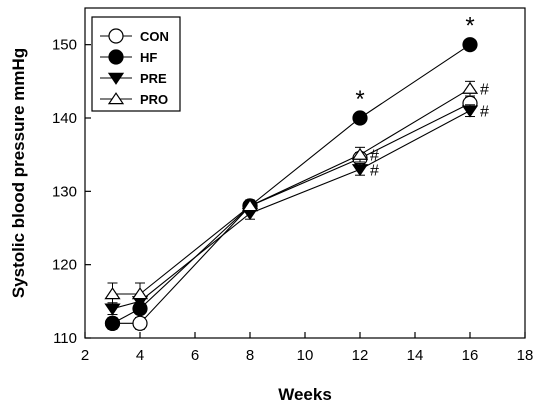  I want to click on x-axis-title: Weeks, so click(305, 394).